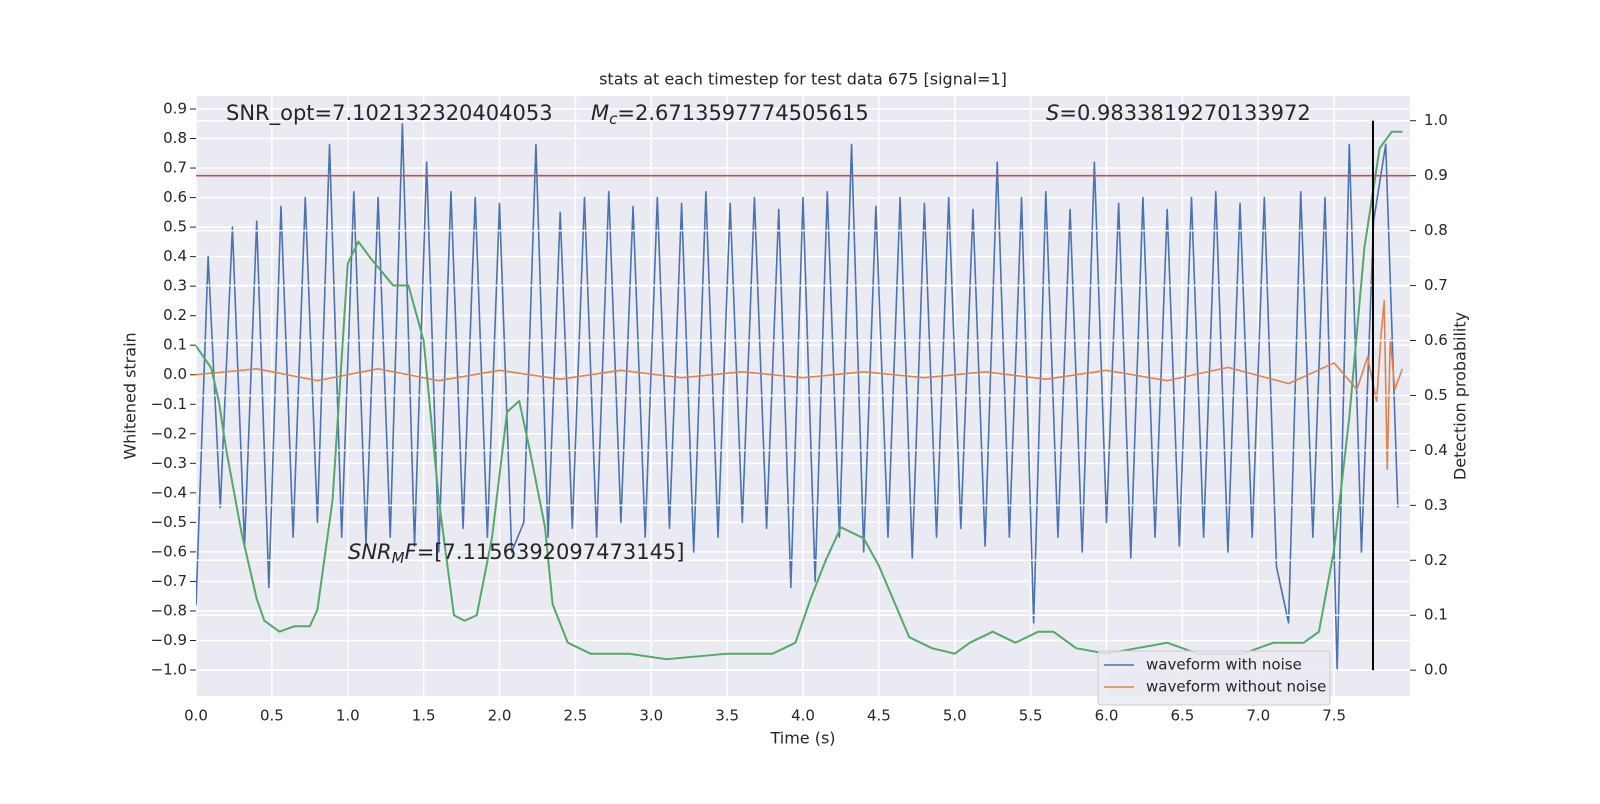 This screenshot has width=1600, height=804. What do you see at coordinates (1184, 113) in the screenshot?
I see `annotation-text: =0.9833819270133972` at bounding box center [1184, 113].